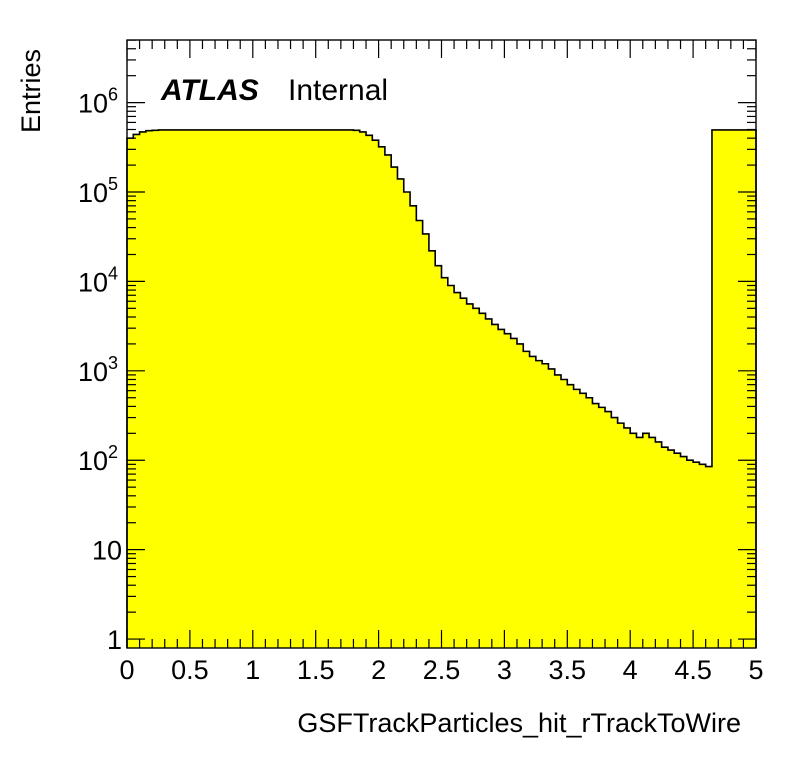  Describe the element at coordinates (504, 670) in the screenshot. I see `x-tick-label: 3` at that location.